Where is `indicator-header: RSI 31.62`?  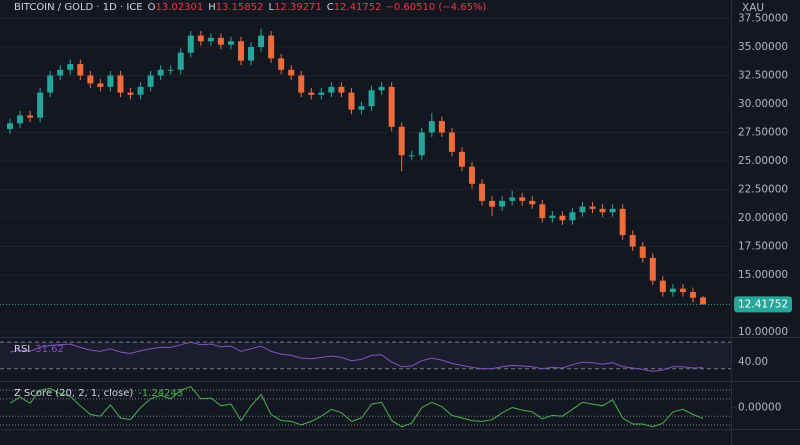
indicator-header: RSI 31.62 is located at coordinates (39, 349).